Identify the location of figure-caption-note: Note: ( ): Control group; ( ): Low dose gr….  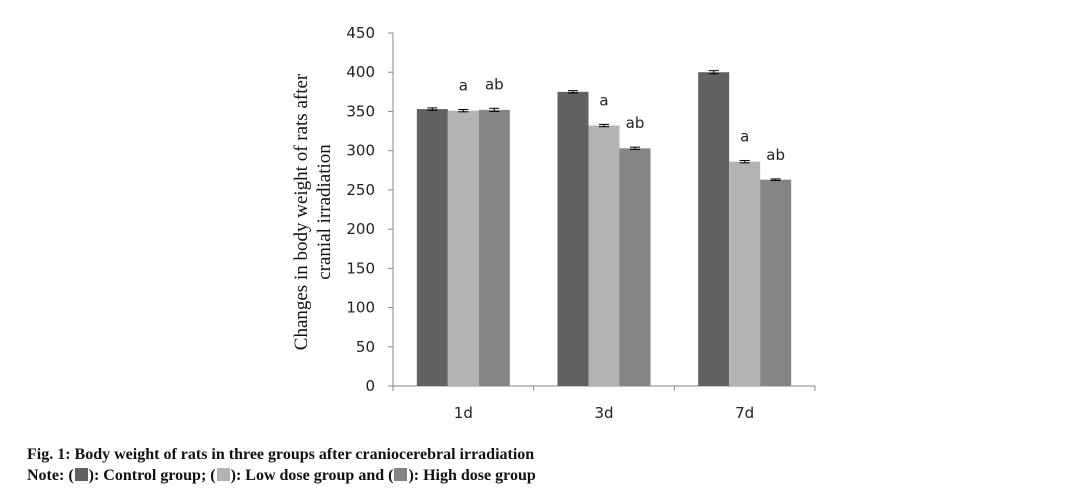
(281, 476).